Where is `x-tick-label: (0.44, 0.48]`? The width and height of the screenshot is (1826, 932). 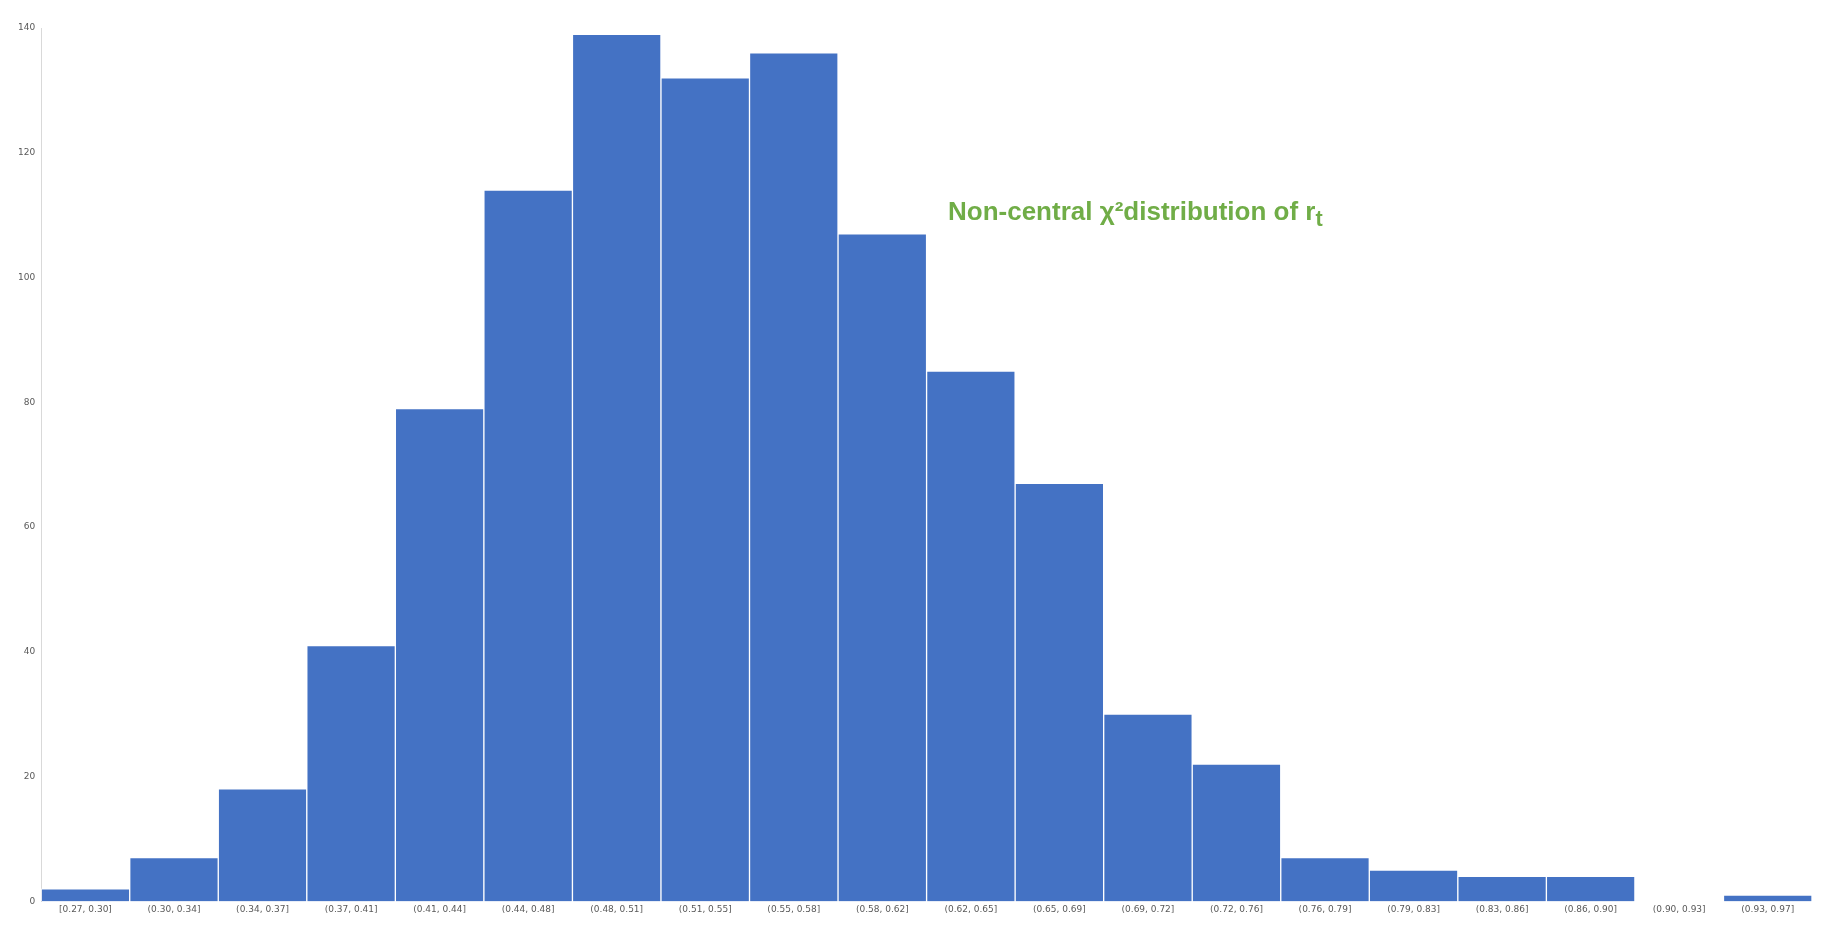
x-tick-label: (0.44, 0.48] is located at coordinates (528, 908).